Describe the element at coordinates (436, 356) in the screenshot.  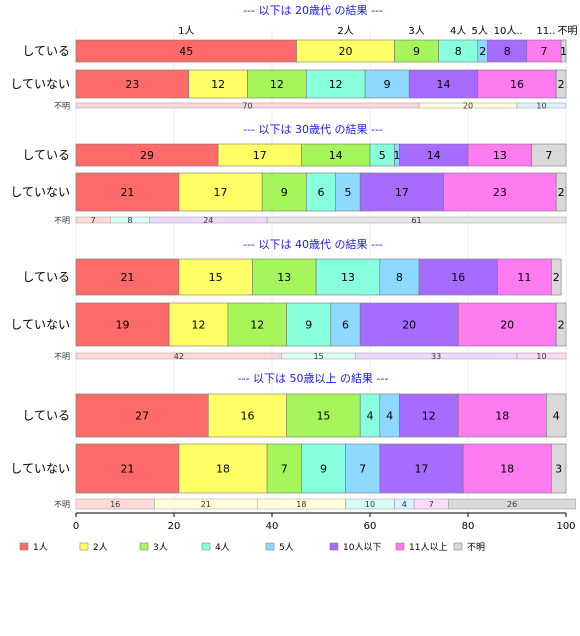
I see `unknown-data-label: 33` at that location.